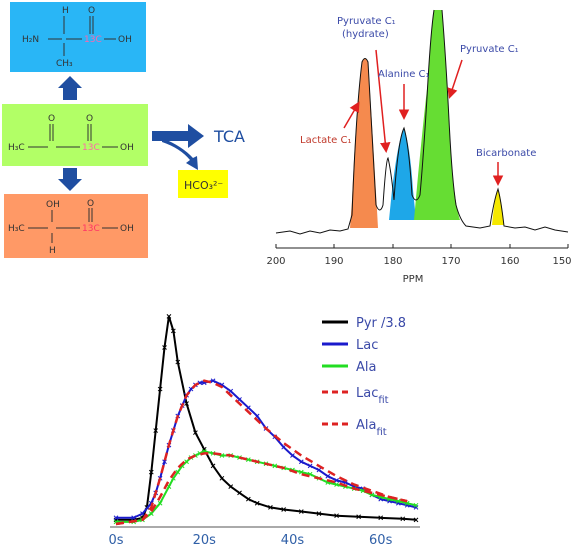  What do you see at coordinates (64, 64) in the screenshot?
I see `alanine-ch3: CH₃` at bounding box center [64, 64].